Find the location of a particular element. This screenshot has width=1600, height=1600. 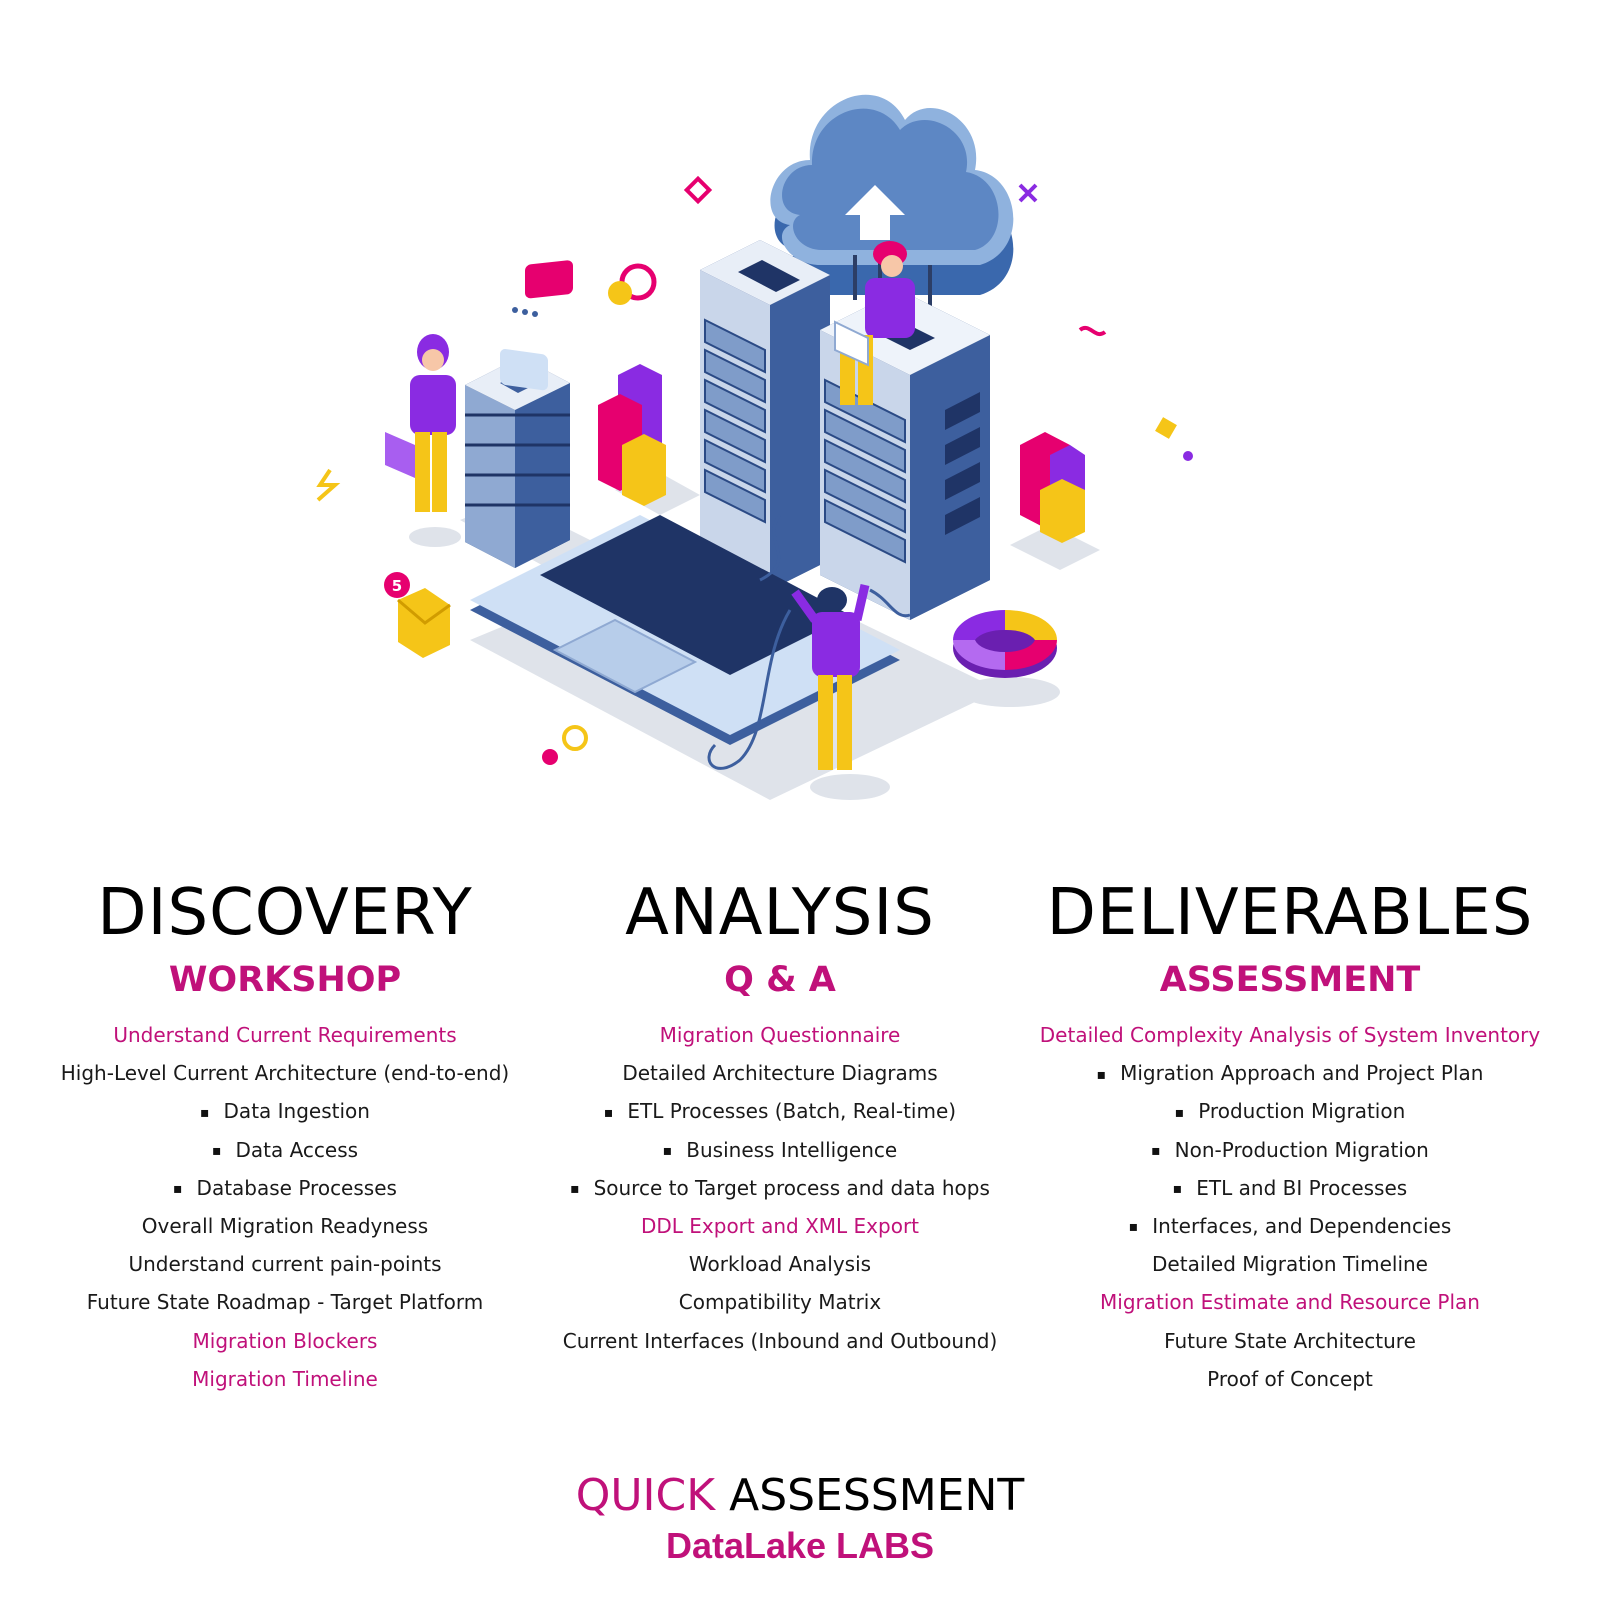

list-item: Interfaces, and Dependencies is located at coordinates (1290, 1226).